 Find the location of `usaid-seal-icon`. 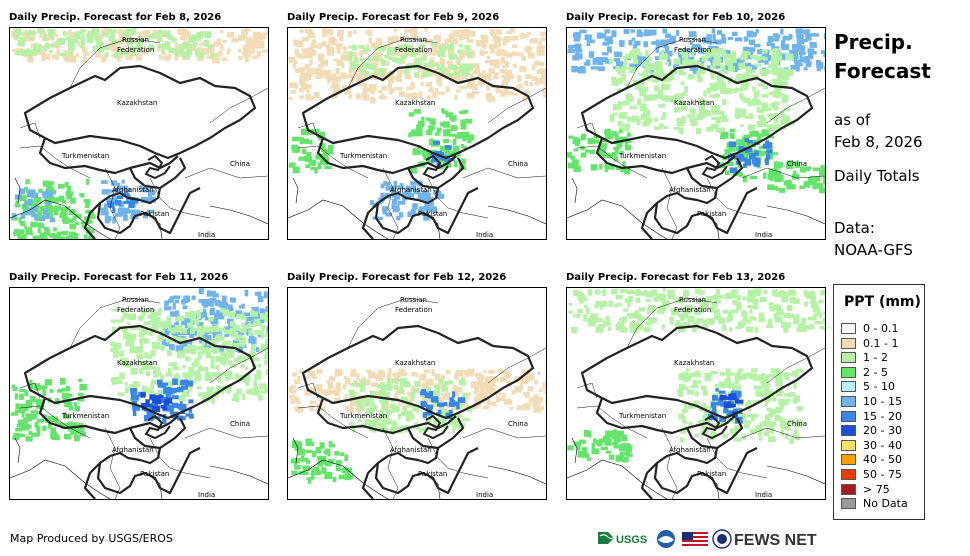

usaid-seal-icon is located at coordinates (722, 539).